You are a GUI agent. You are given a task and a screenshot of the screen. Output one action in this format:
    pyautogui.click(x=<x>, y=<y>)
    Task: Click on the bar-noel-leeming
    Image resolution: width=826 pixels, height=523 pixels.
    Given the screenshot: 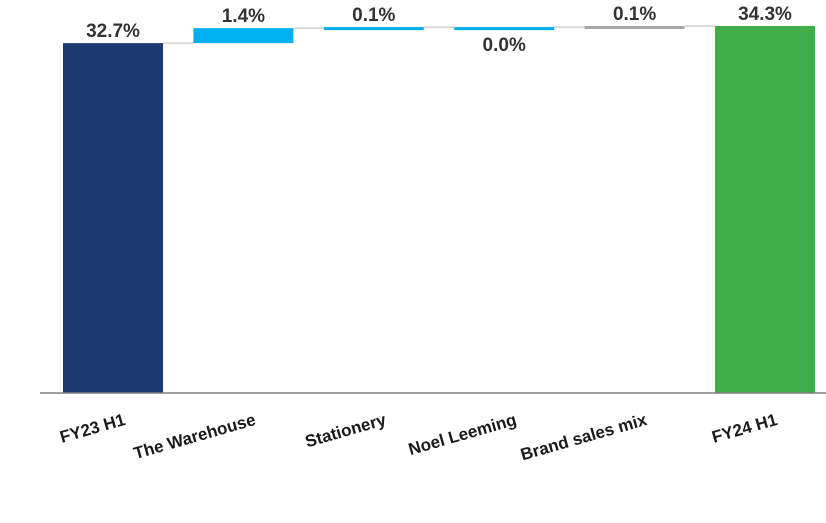 What is the action you would take?
    pyautogui.click(x=504, y=29)
    